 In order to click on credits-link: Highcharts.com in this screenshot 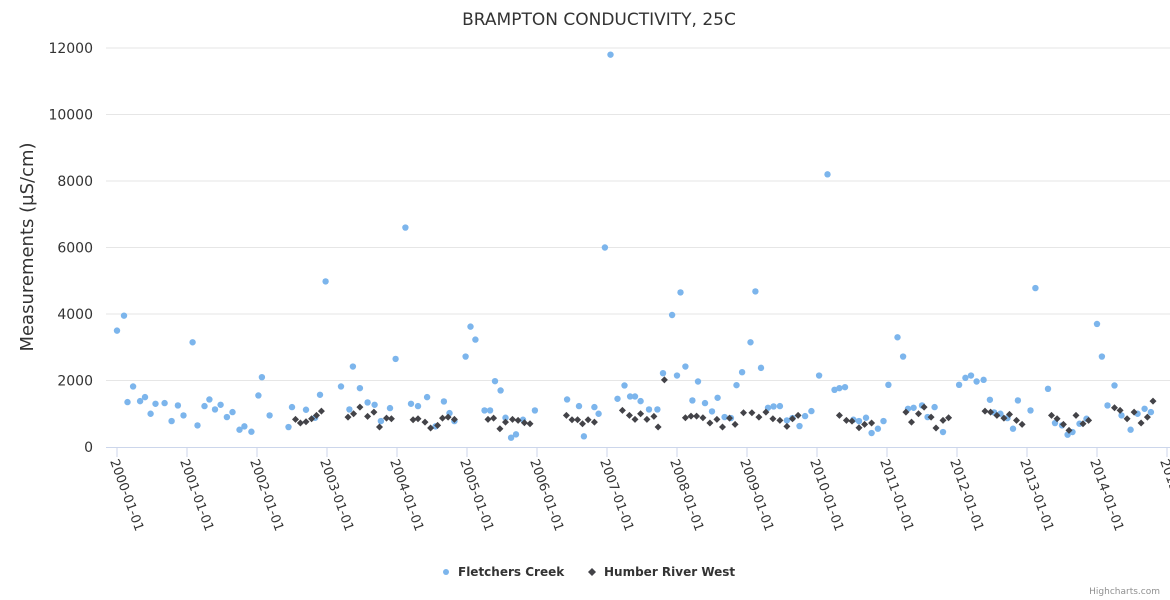, I will do `click(1124, 592)`.